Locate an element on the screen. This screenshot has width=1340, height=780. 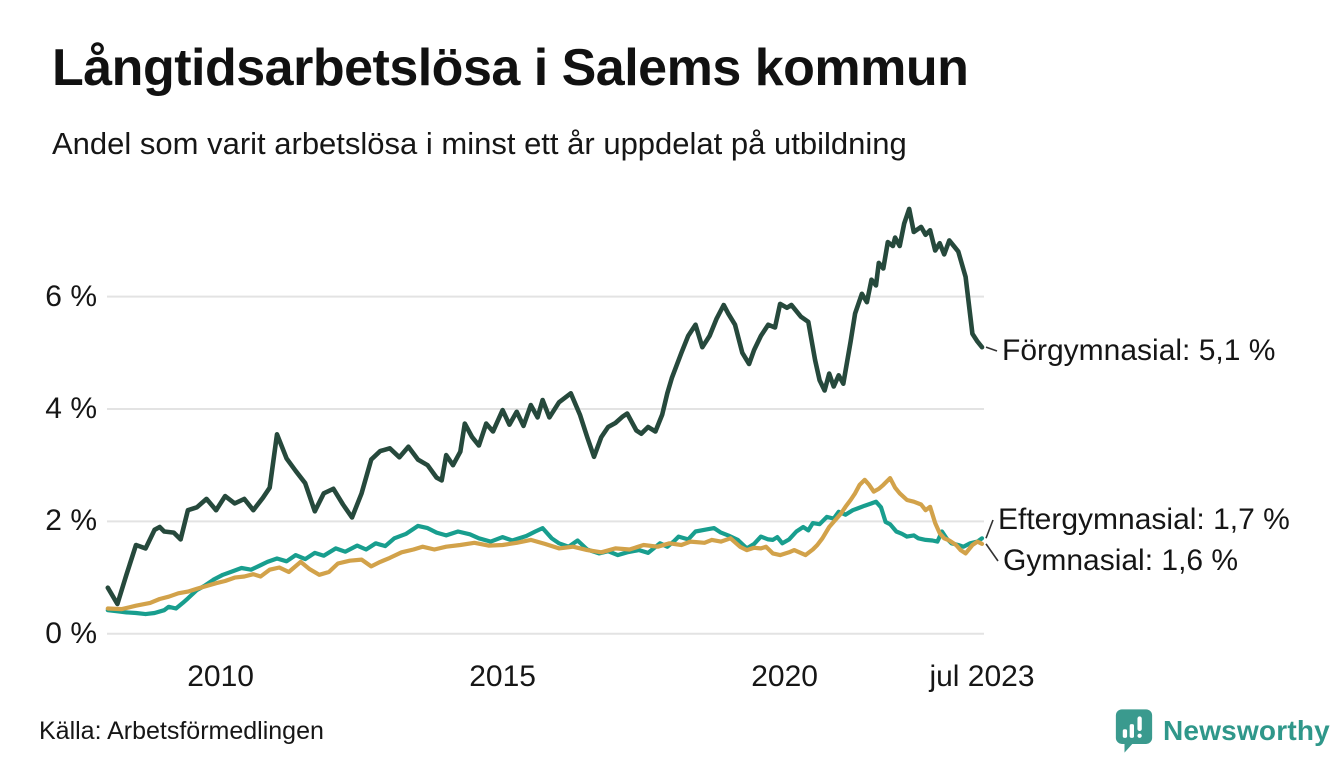
y-tick-label: 2 % is located at coordinates (71, 521).